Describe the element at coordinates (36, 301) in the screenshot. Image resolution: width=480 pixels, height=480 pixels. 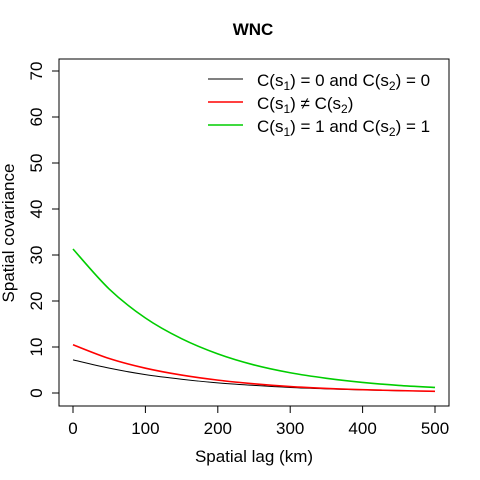
I see `y-tick-label: 20` at that location.